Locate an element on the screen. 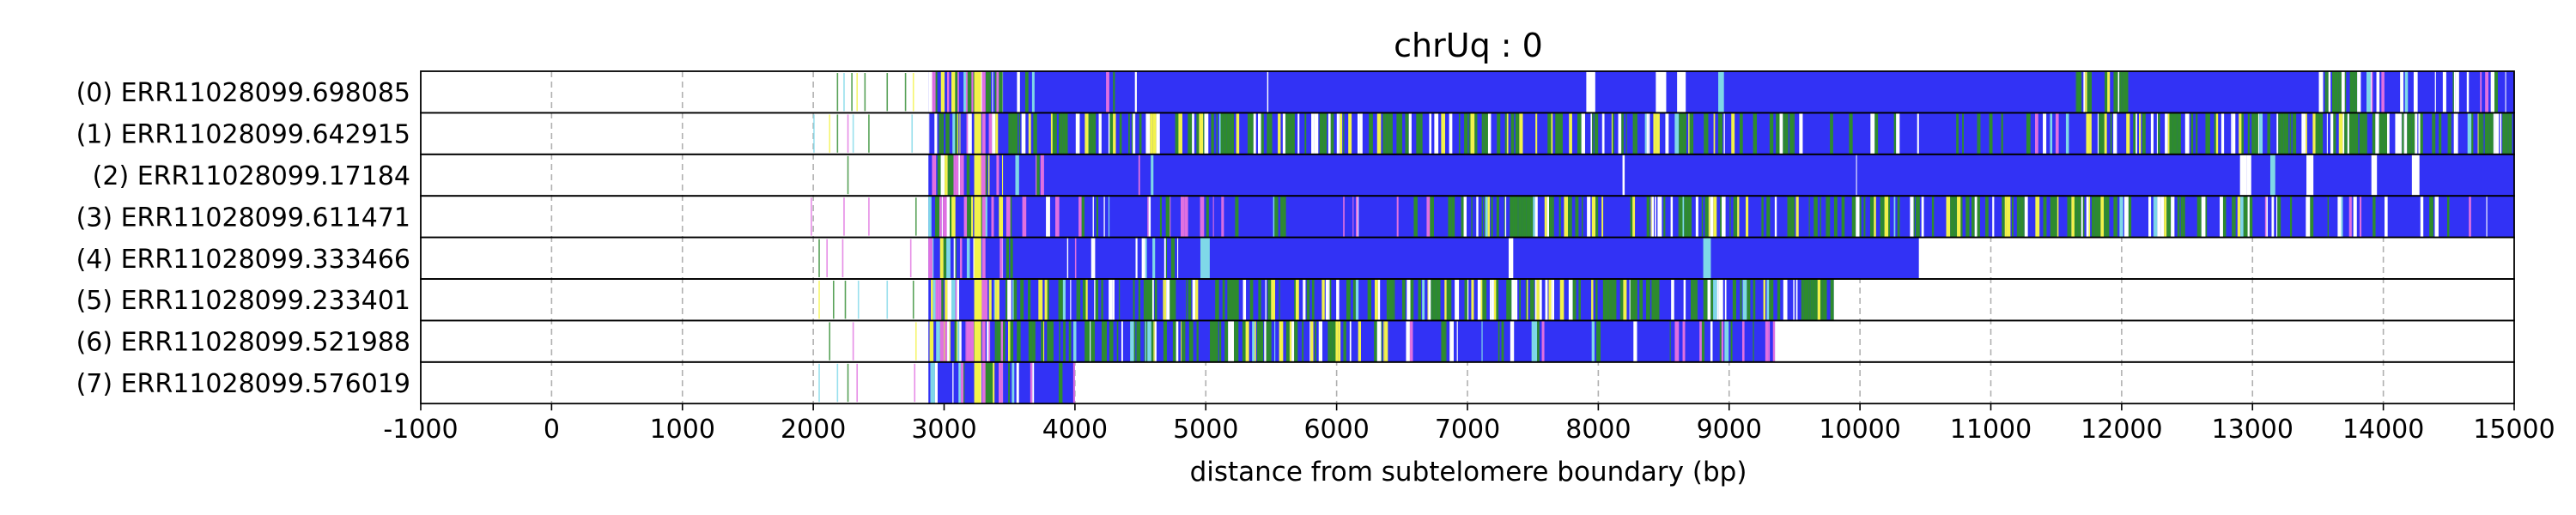 Image resolution: width=2576 pixels, height=515 pixels. read-label: (0) ERR11028099.698085 is located at coordinates (243, 93).